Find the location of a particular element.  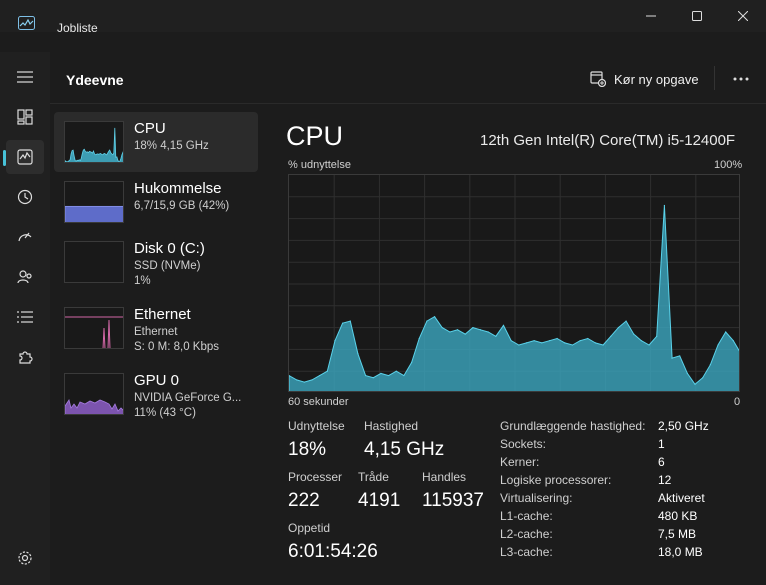

task-manager-app-icon is located at coordinates (26, 25).